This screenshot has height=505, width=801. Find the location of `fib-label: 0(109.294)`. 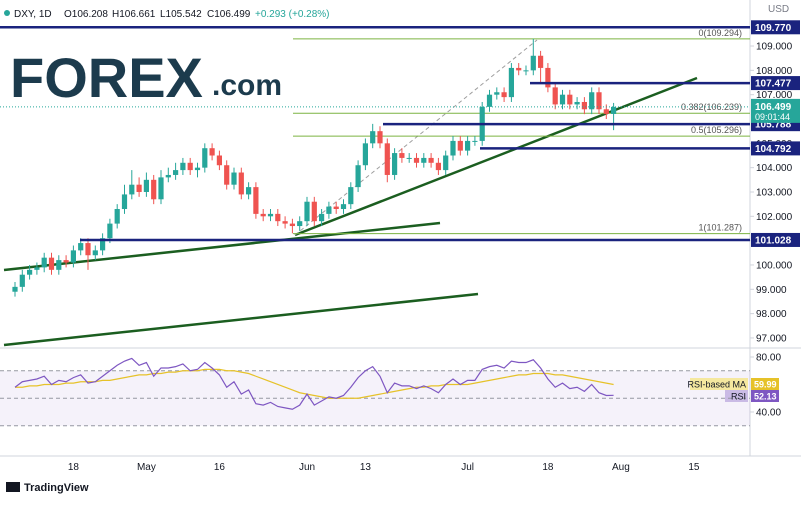

fib-label: 0(109.294) is located at coordinates (720, 33).